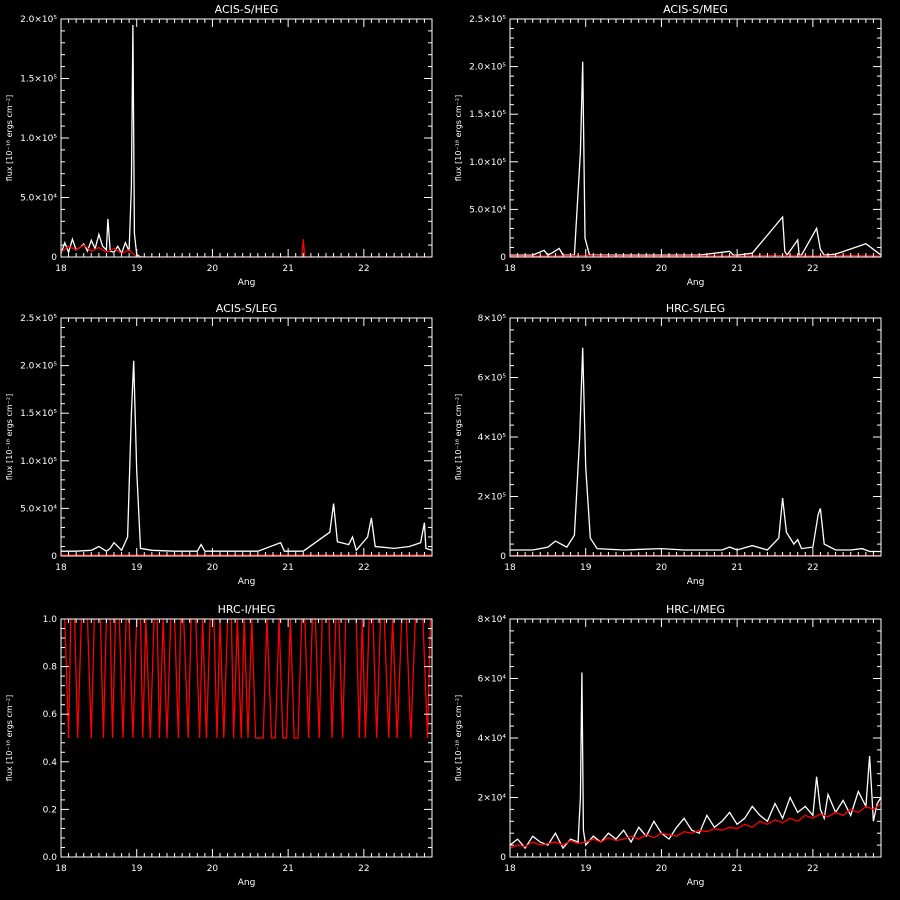 The height and width of the screenshot is (900, 900). Describe the element at coordinates (492, 620) in the screenshot. I see `y-tick-label: 8×10⁴` at that location.